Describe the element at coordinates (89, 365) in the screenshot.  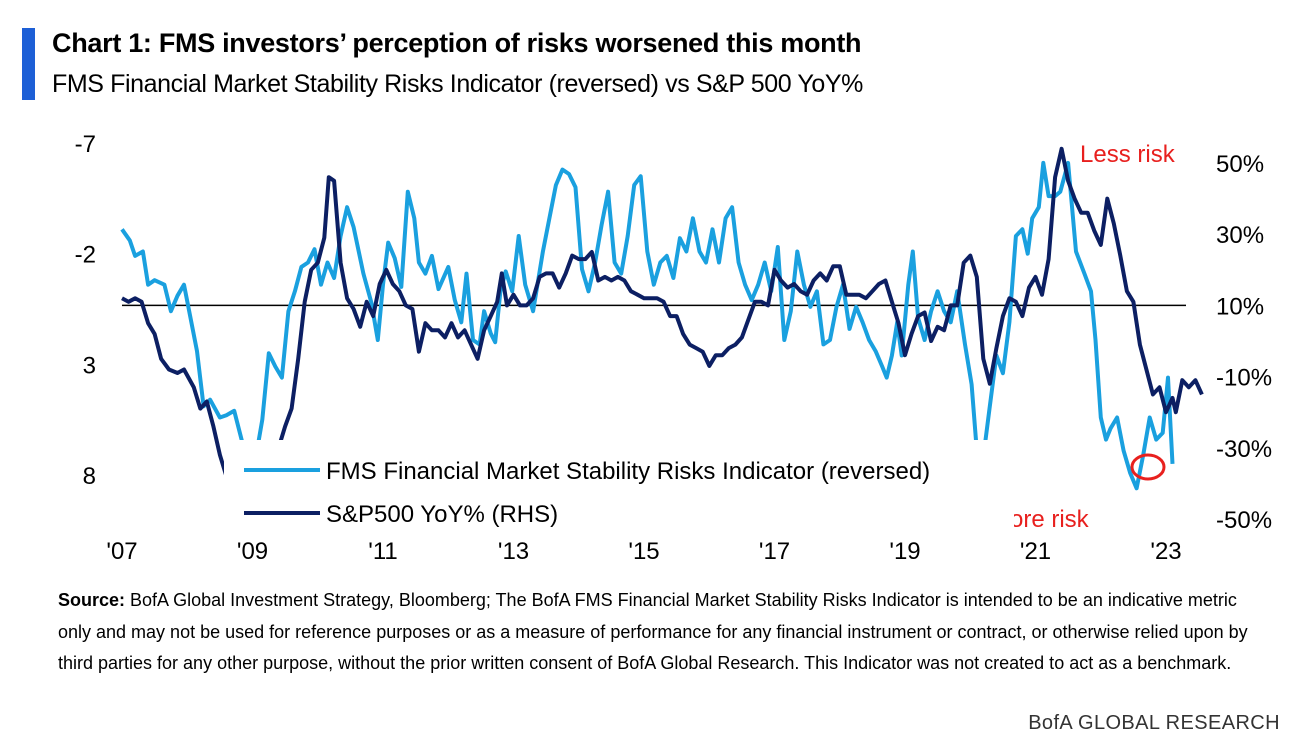
I see `left-tick-label: 3` at that location.